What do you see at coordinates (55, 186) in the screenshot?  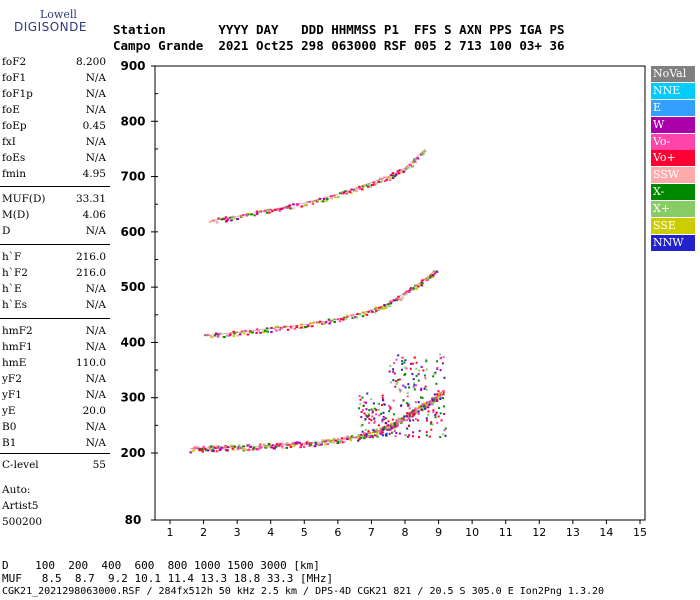 I see `panel-divider` at bounding box center [55, 186].